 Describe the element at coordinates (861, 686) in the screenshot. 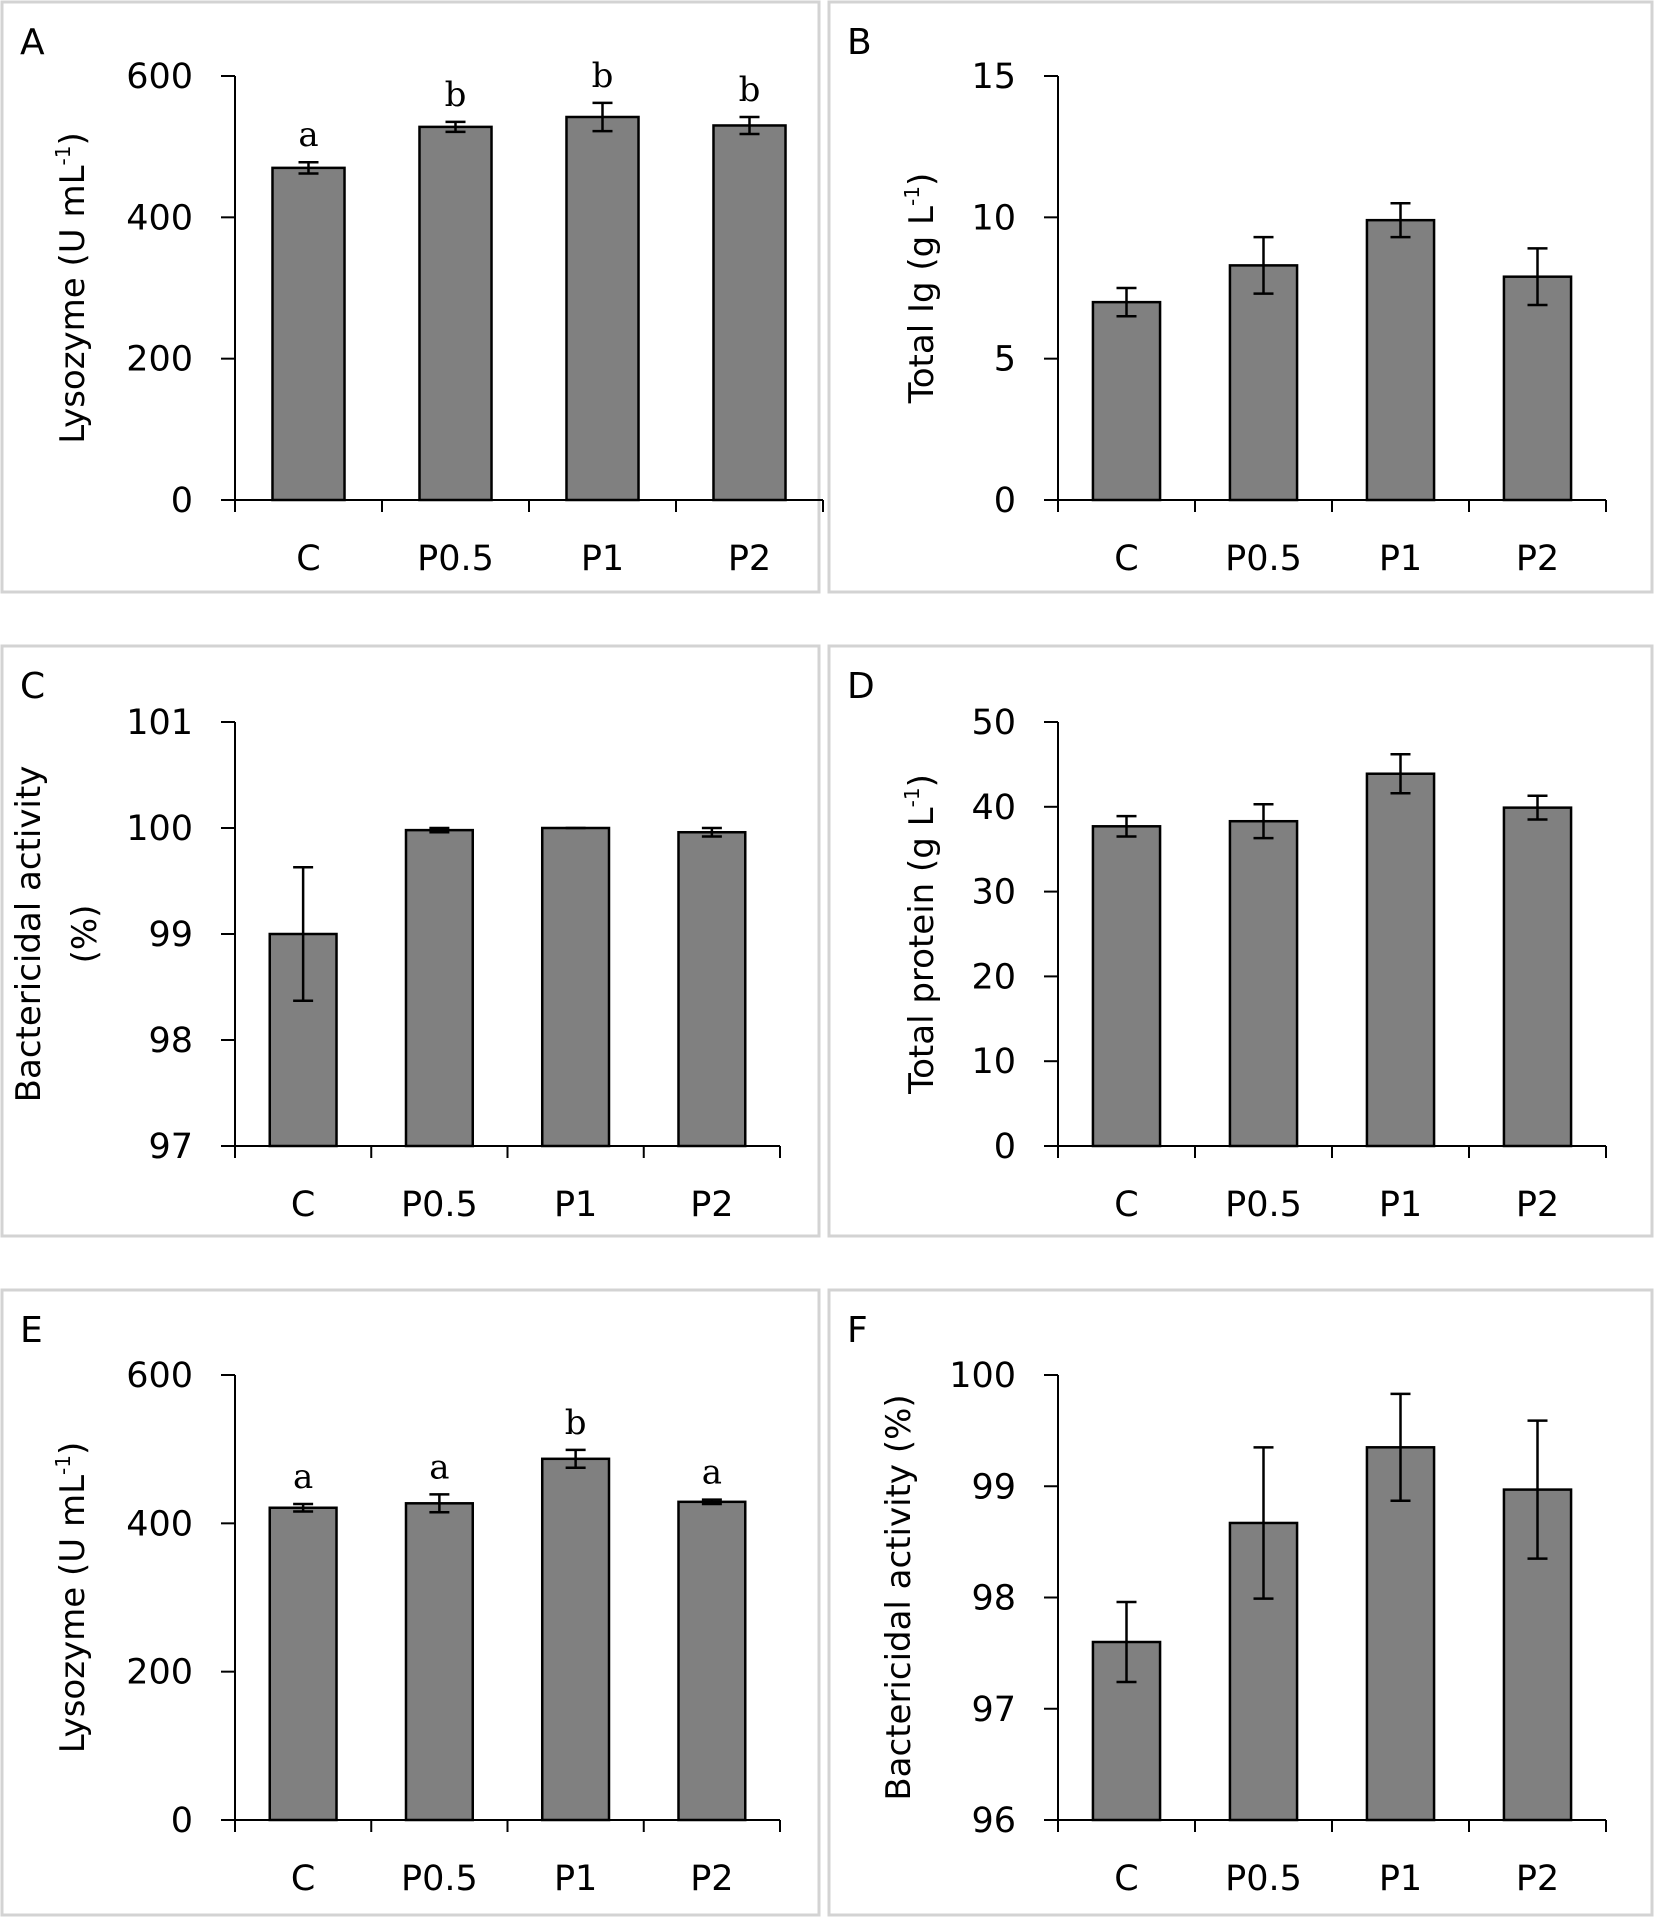

I see `panel-letter: D` at that location.